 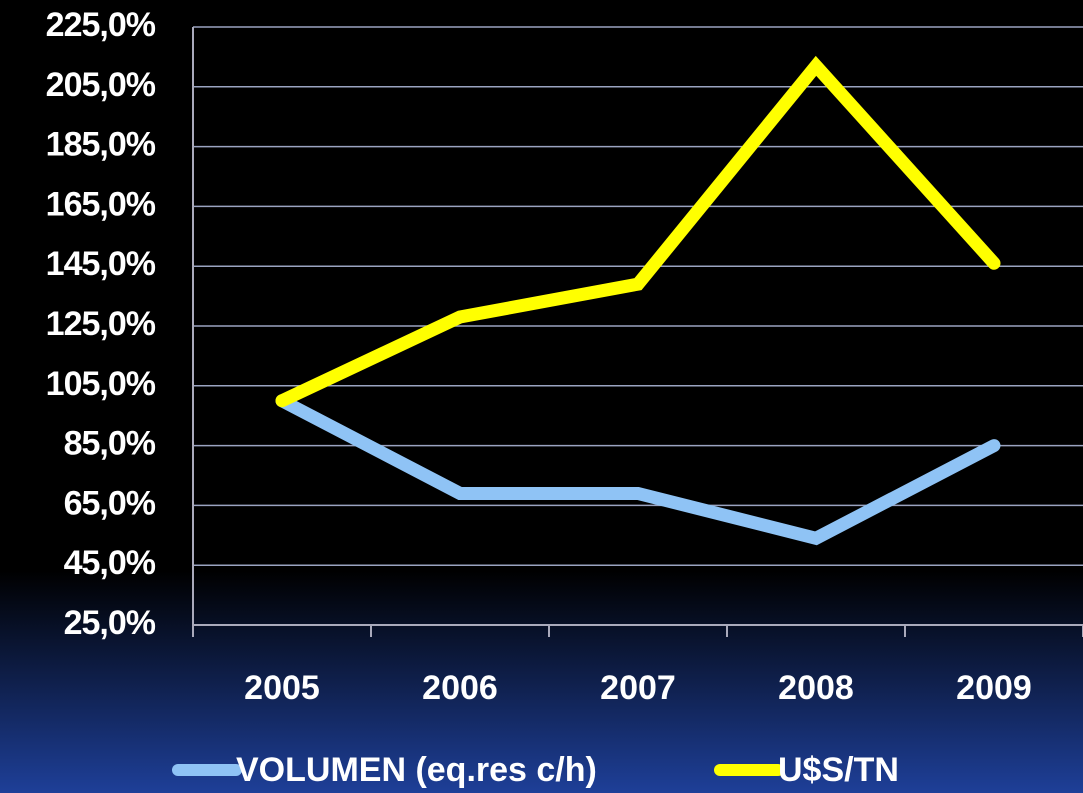 I want to click on y-tick-label: 25,0%, so click(x=110, y=623).